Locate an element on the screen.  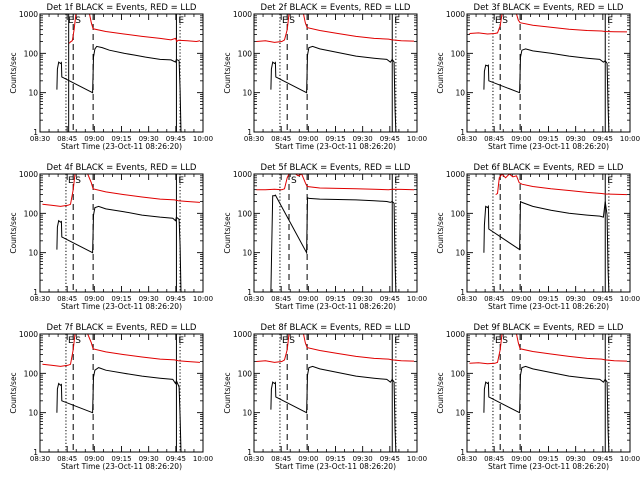
y-tick-label: 10 is located at coordinates (33, 93).